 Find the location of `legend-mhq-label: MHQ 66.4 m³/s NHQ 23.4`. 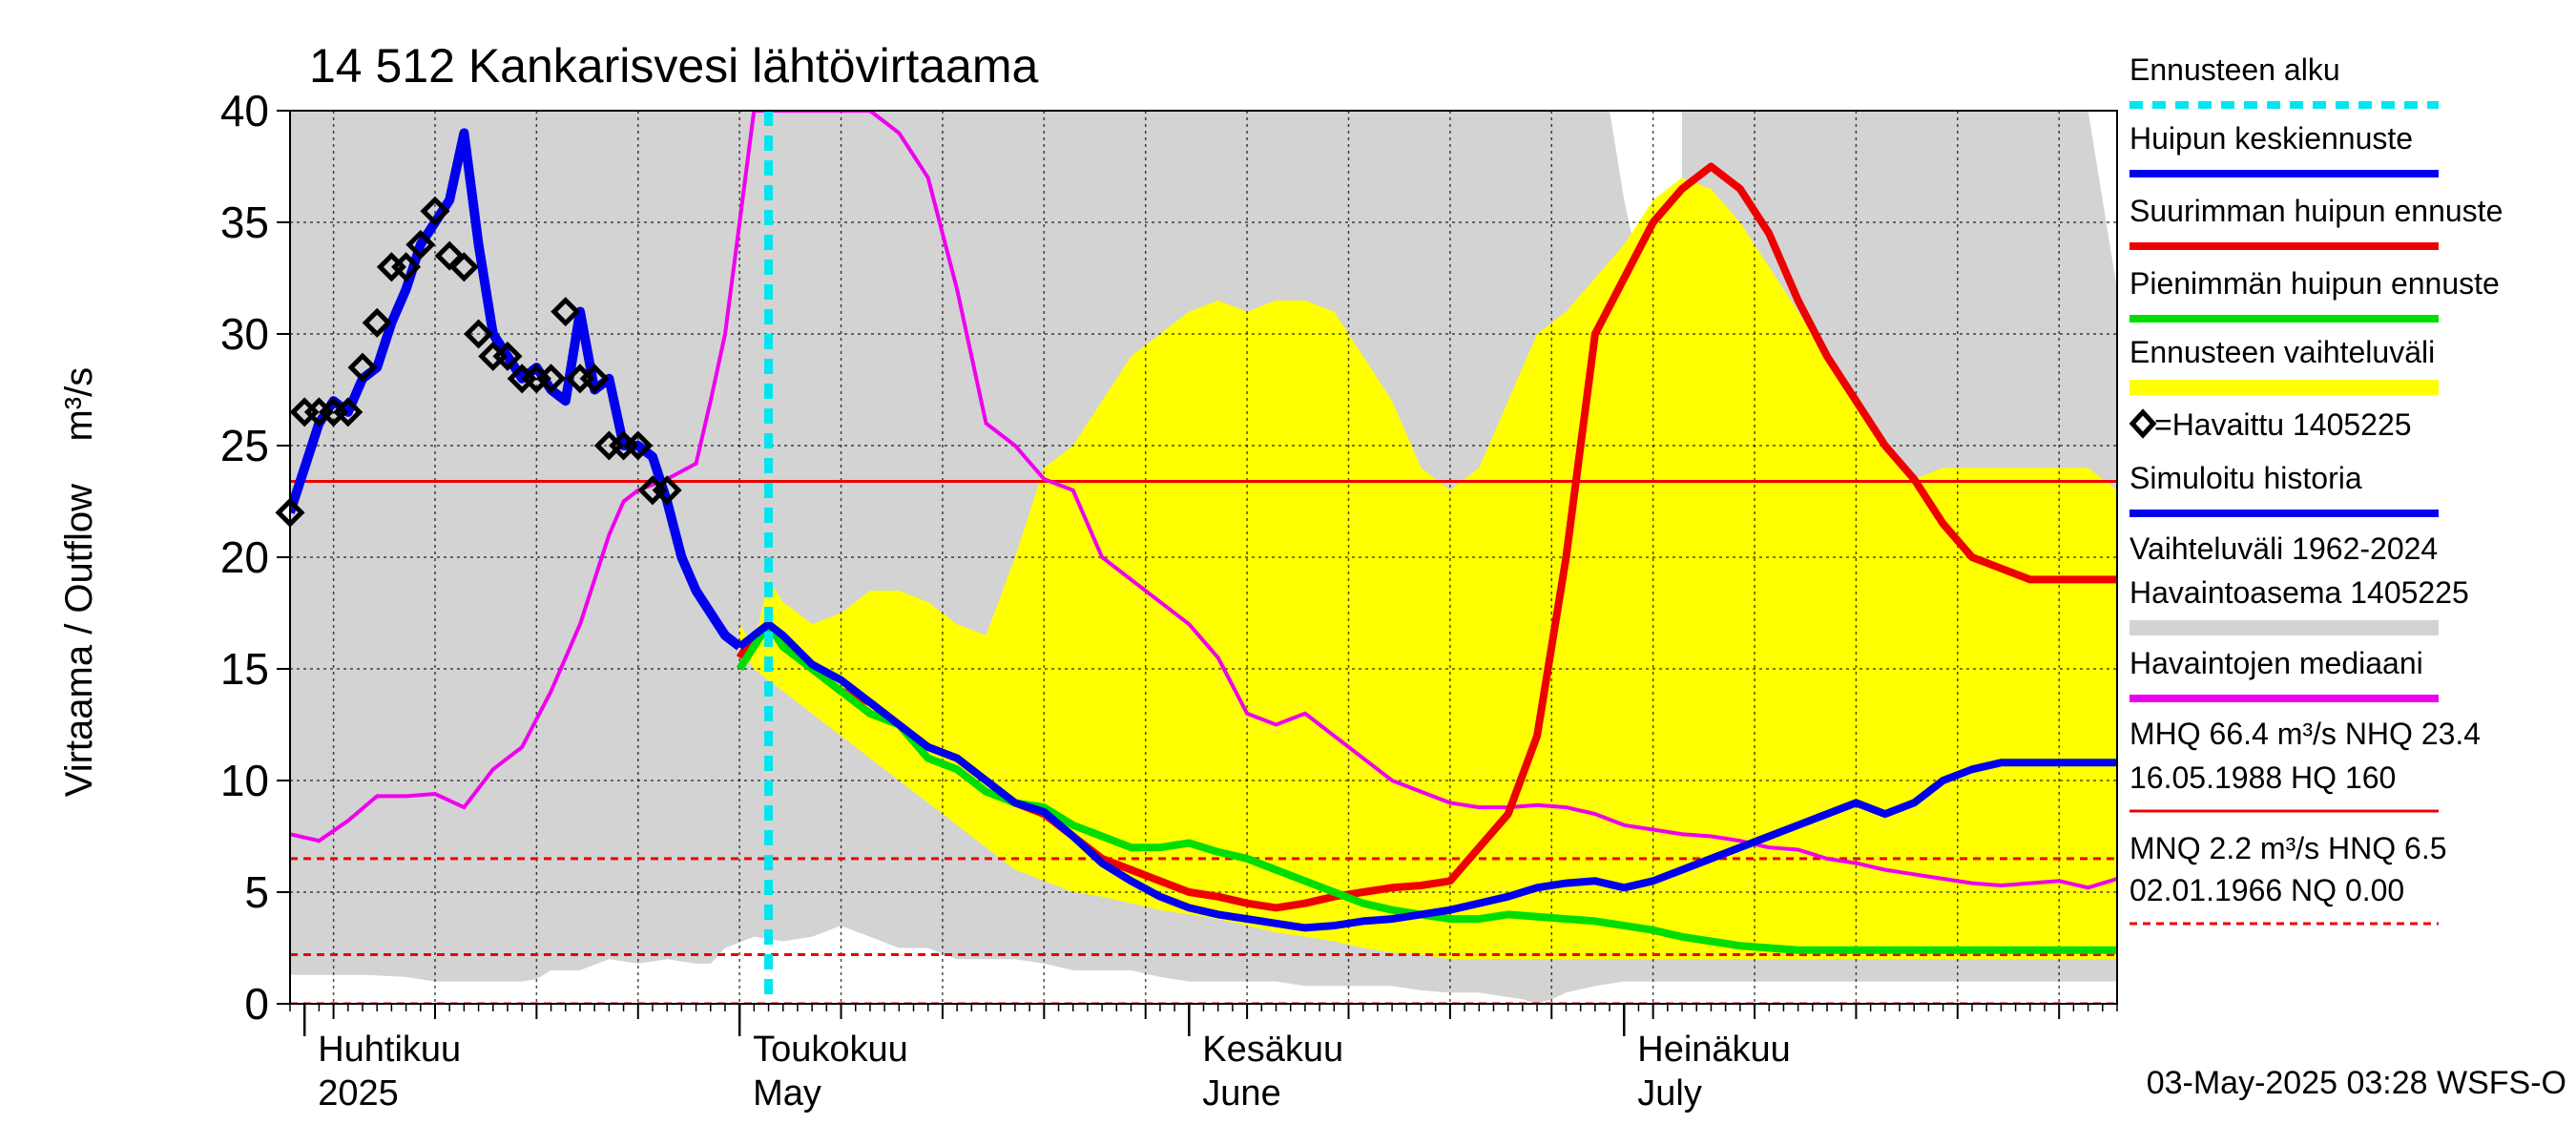

legend-mhq-label: MHQ 66.4 m³/s NHQ 23.4 is located at coordinates (2305, 734).